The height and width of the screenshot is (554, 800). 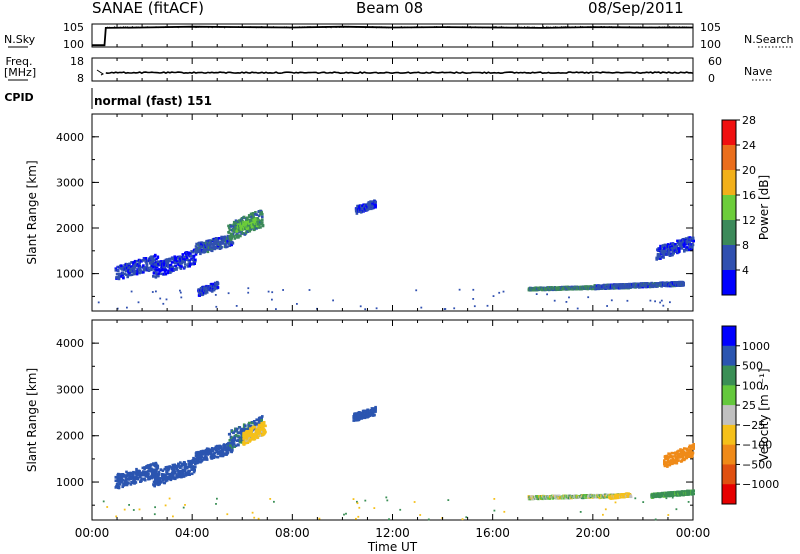 What do you see at coordinates (710, 27) in the screenshot?
I see `nsearch-tick-top: 105` at bounding box center [710, 27].